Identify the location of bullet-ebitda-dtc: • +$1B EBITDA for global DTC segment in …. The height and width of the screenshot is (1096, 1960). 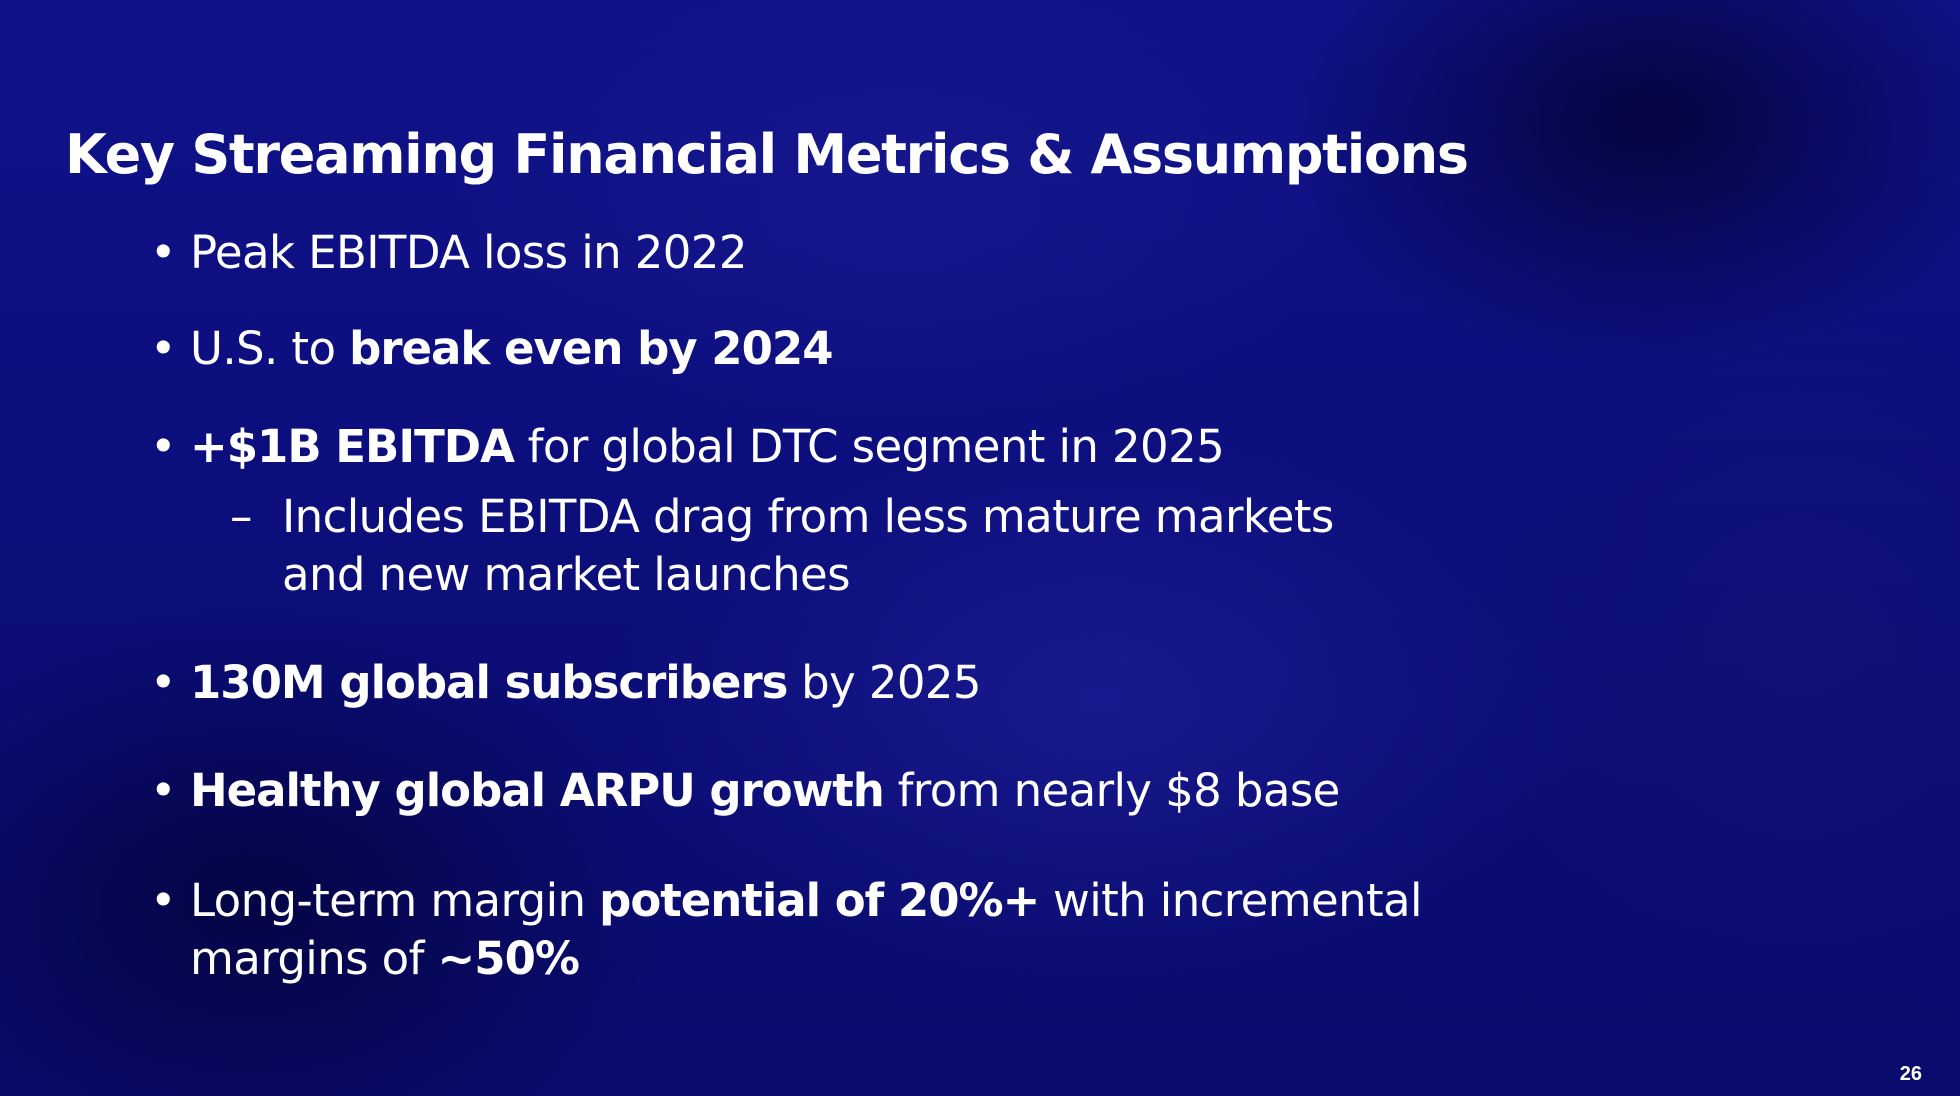
(687, 447).